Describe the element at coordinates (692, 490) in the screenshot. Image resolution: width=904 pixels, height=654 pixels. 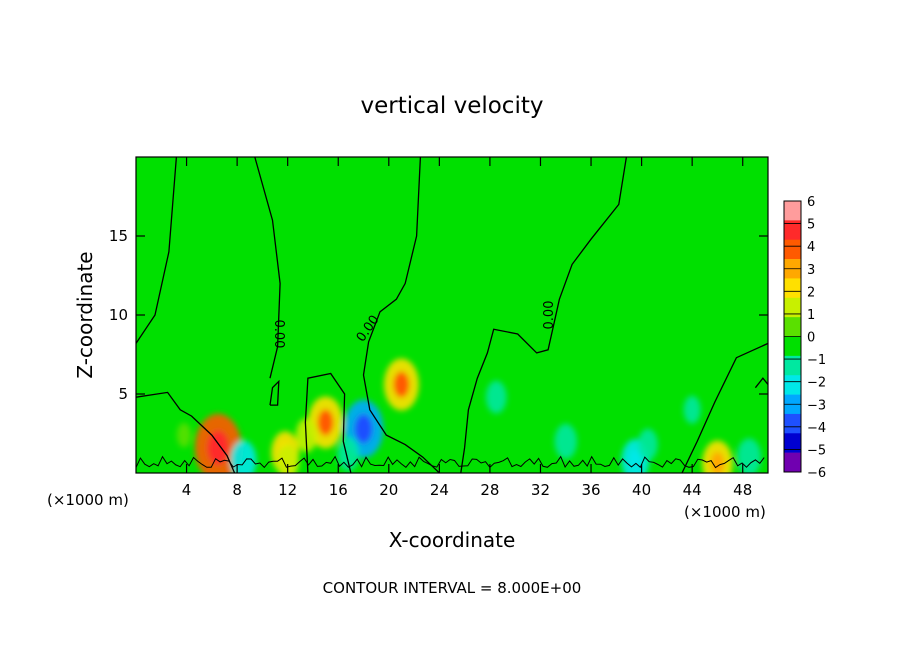
I see `x-tick-label: 44` at that location.